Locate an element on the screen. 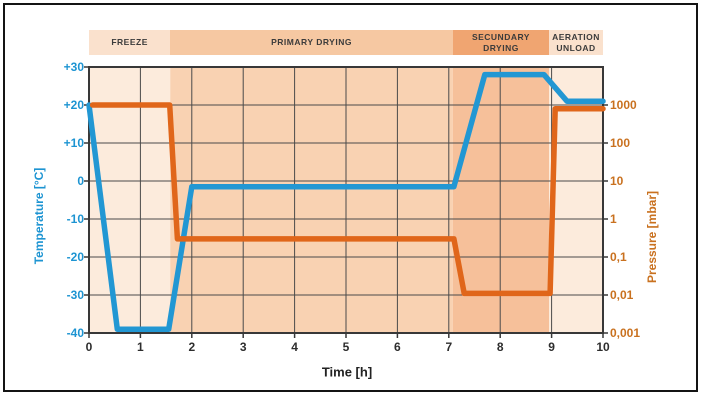  x-tick-label: 3 is located at coordinates (243, 347).